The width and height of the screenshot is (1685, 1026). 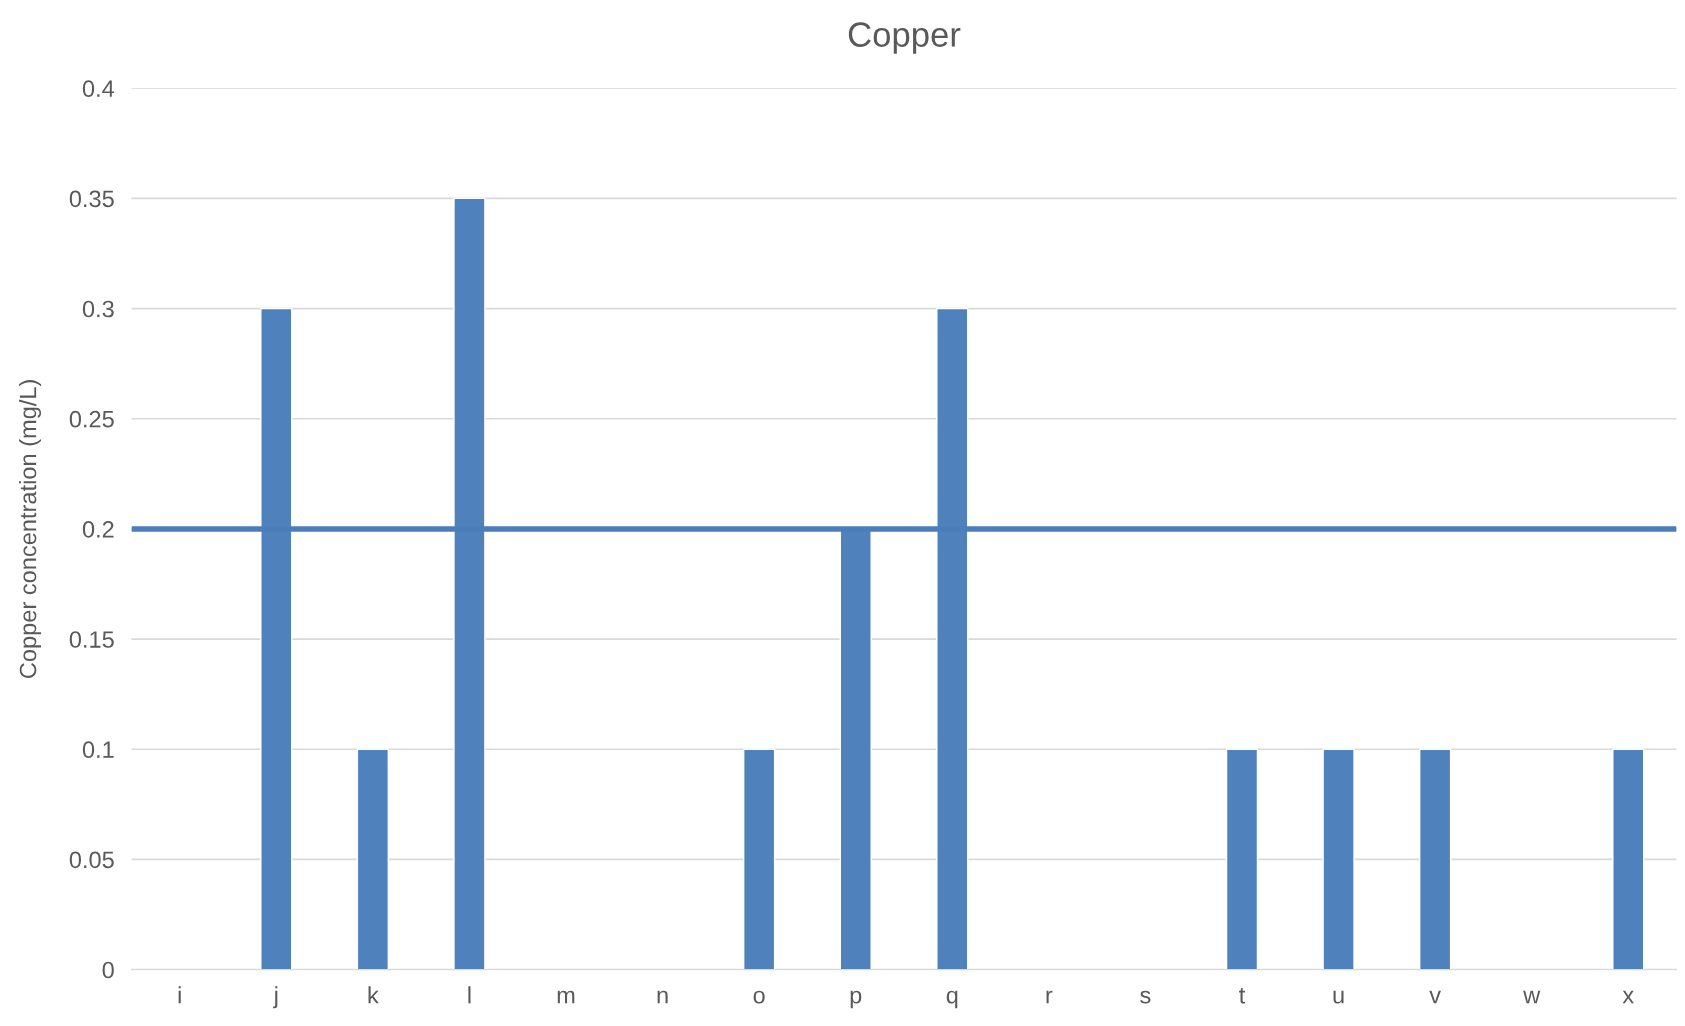 I want to click on y-tick-label: 0.25, so click(x=91, y=419).